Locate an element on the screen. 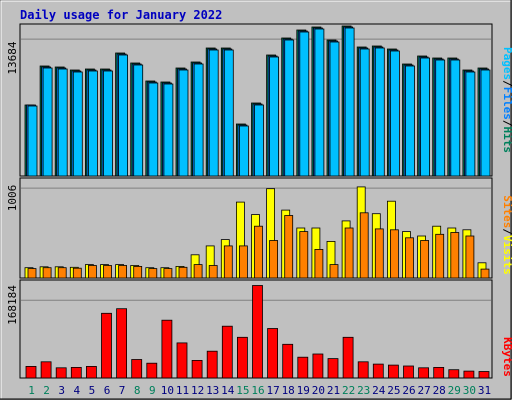 Image resolution: width=512 pixels, height=400 pixels. x-tick-label-day-4: 4 is located at coordinates (76, 390).